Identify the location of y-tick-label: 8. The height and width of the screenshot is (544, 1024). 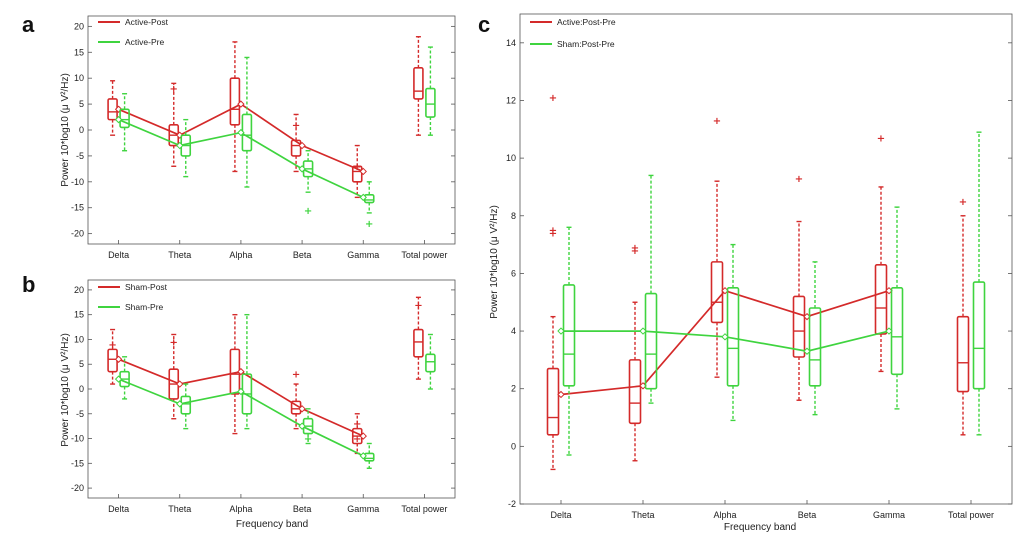
(513, 216).